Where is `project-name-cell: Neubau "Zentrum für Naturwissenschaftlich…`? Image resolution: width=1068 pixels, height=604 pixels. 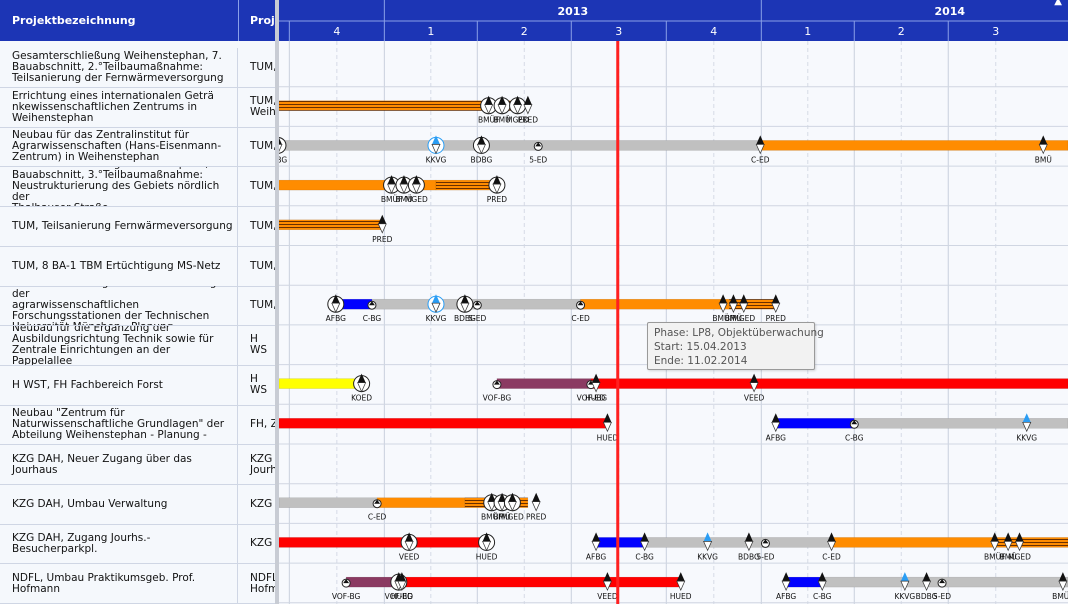
project-name-cell: Neubau "Zentrum für Naturwissenschaftlich… is located at coordinates (119, 425).